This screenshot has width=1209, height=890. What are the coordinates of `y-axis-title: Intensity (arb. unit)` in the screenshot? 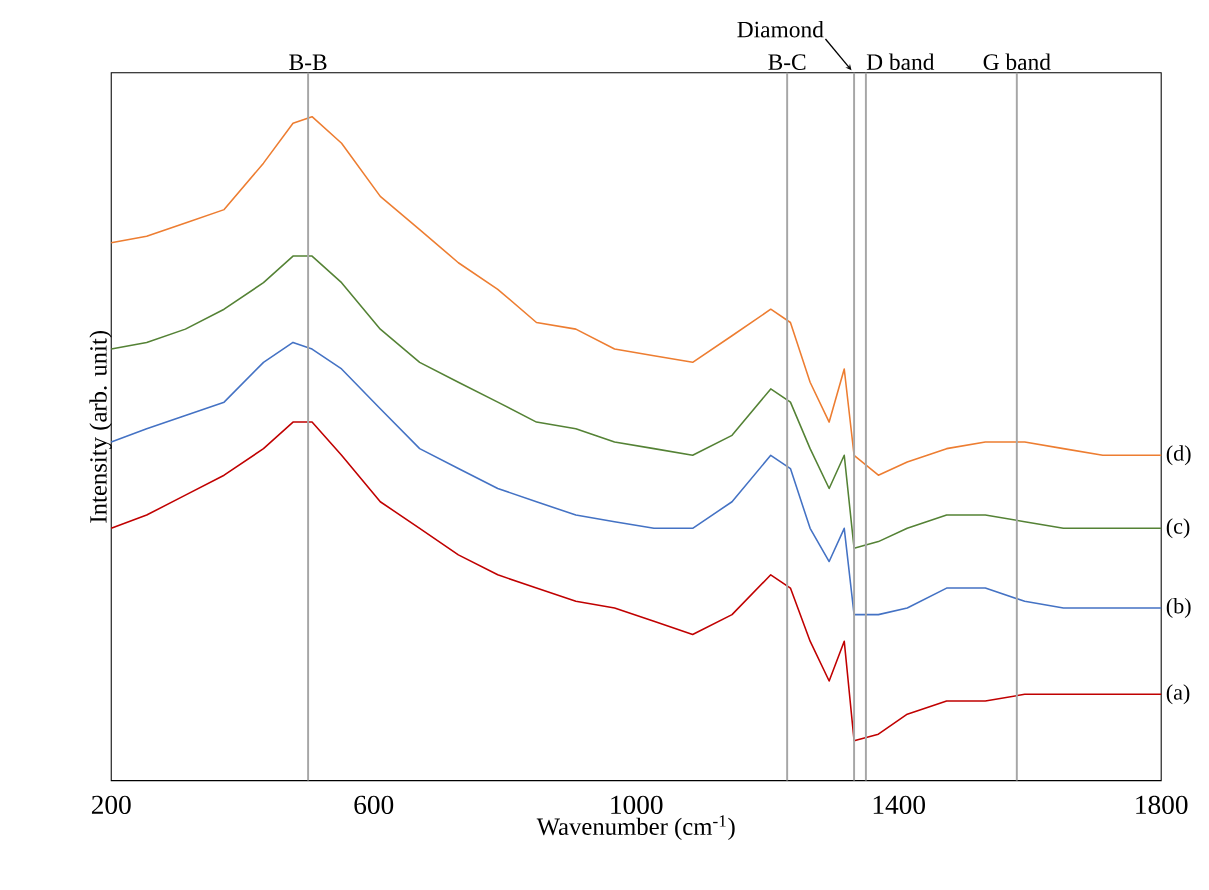 It's located at (100, 427).